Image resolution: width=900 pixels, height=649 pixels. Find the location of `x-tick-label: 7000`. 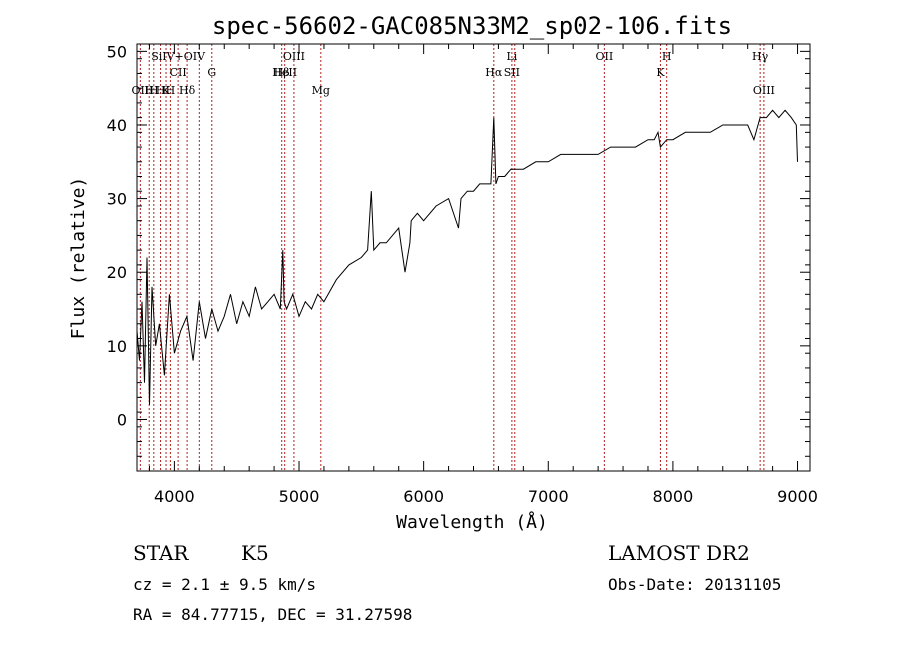

x-tick-label: 7000 is located at coordinates (548, 496).